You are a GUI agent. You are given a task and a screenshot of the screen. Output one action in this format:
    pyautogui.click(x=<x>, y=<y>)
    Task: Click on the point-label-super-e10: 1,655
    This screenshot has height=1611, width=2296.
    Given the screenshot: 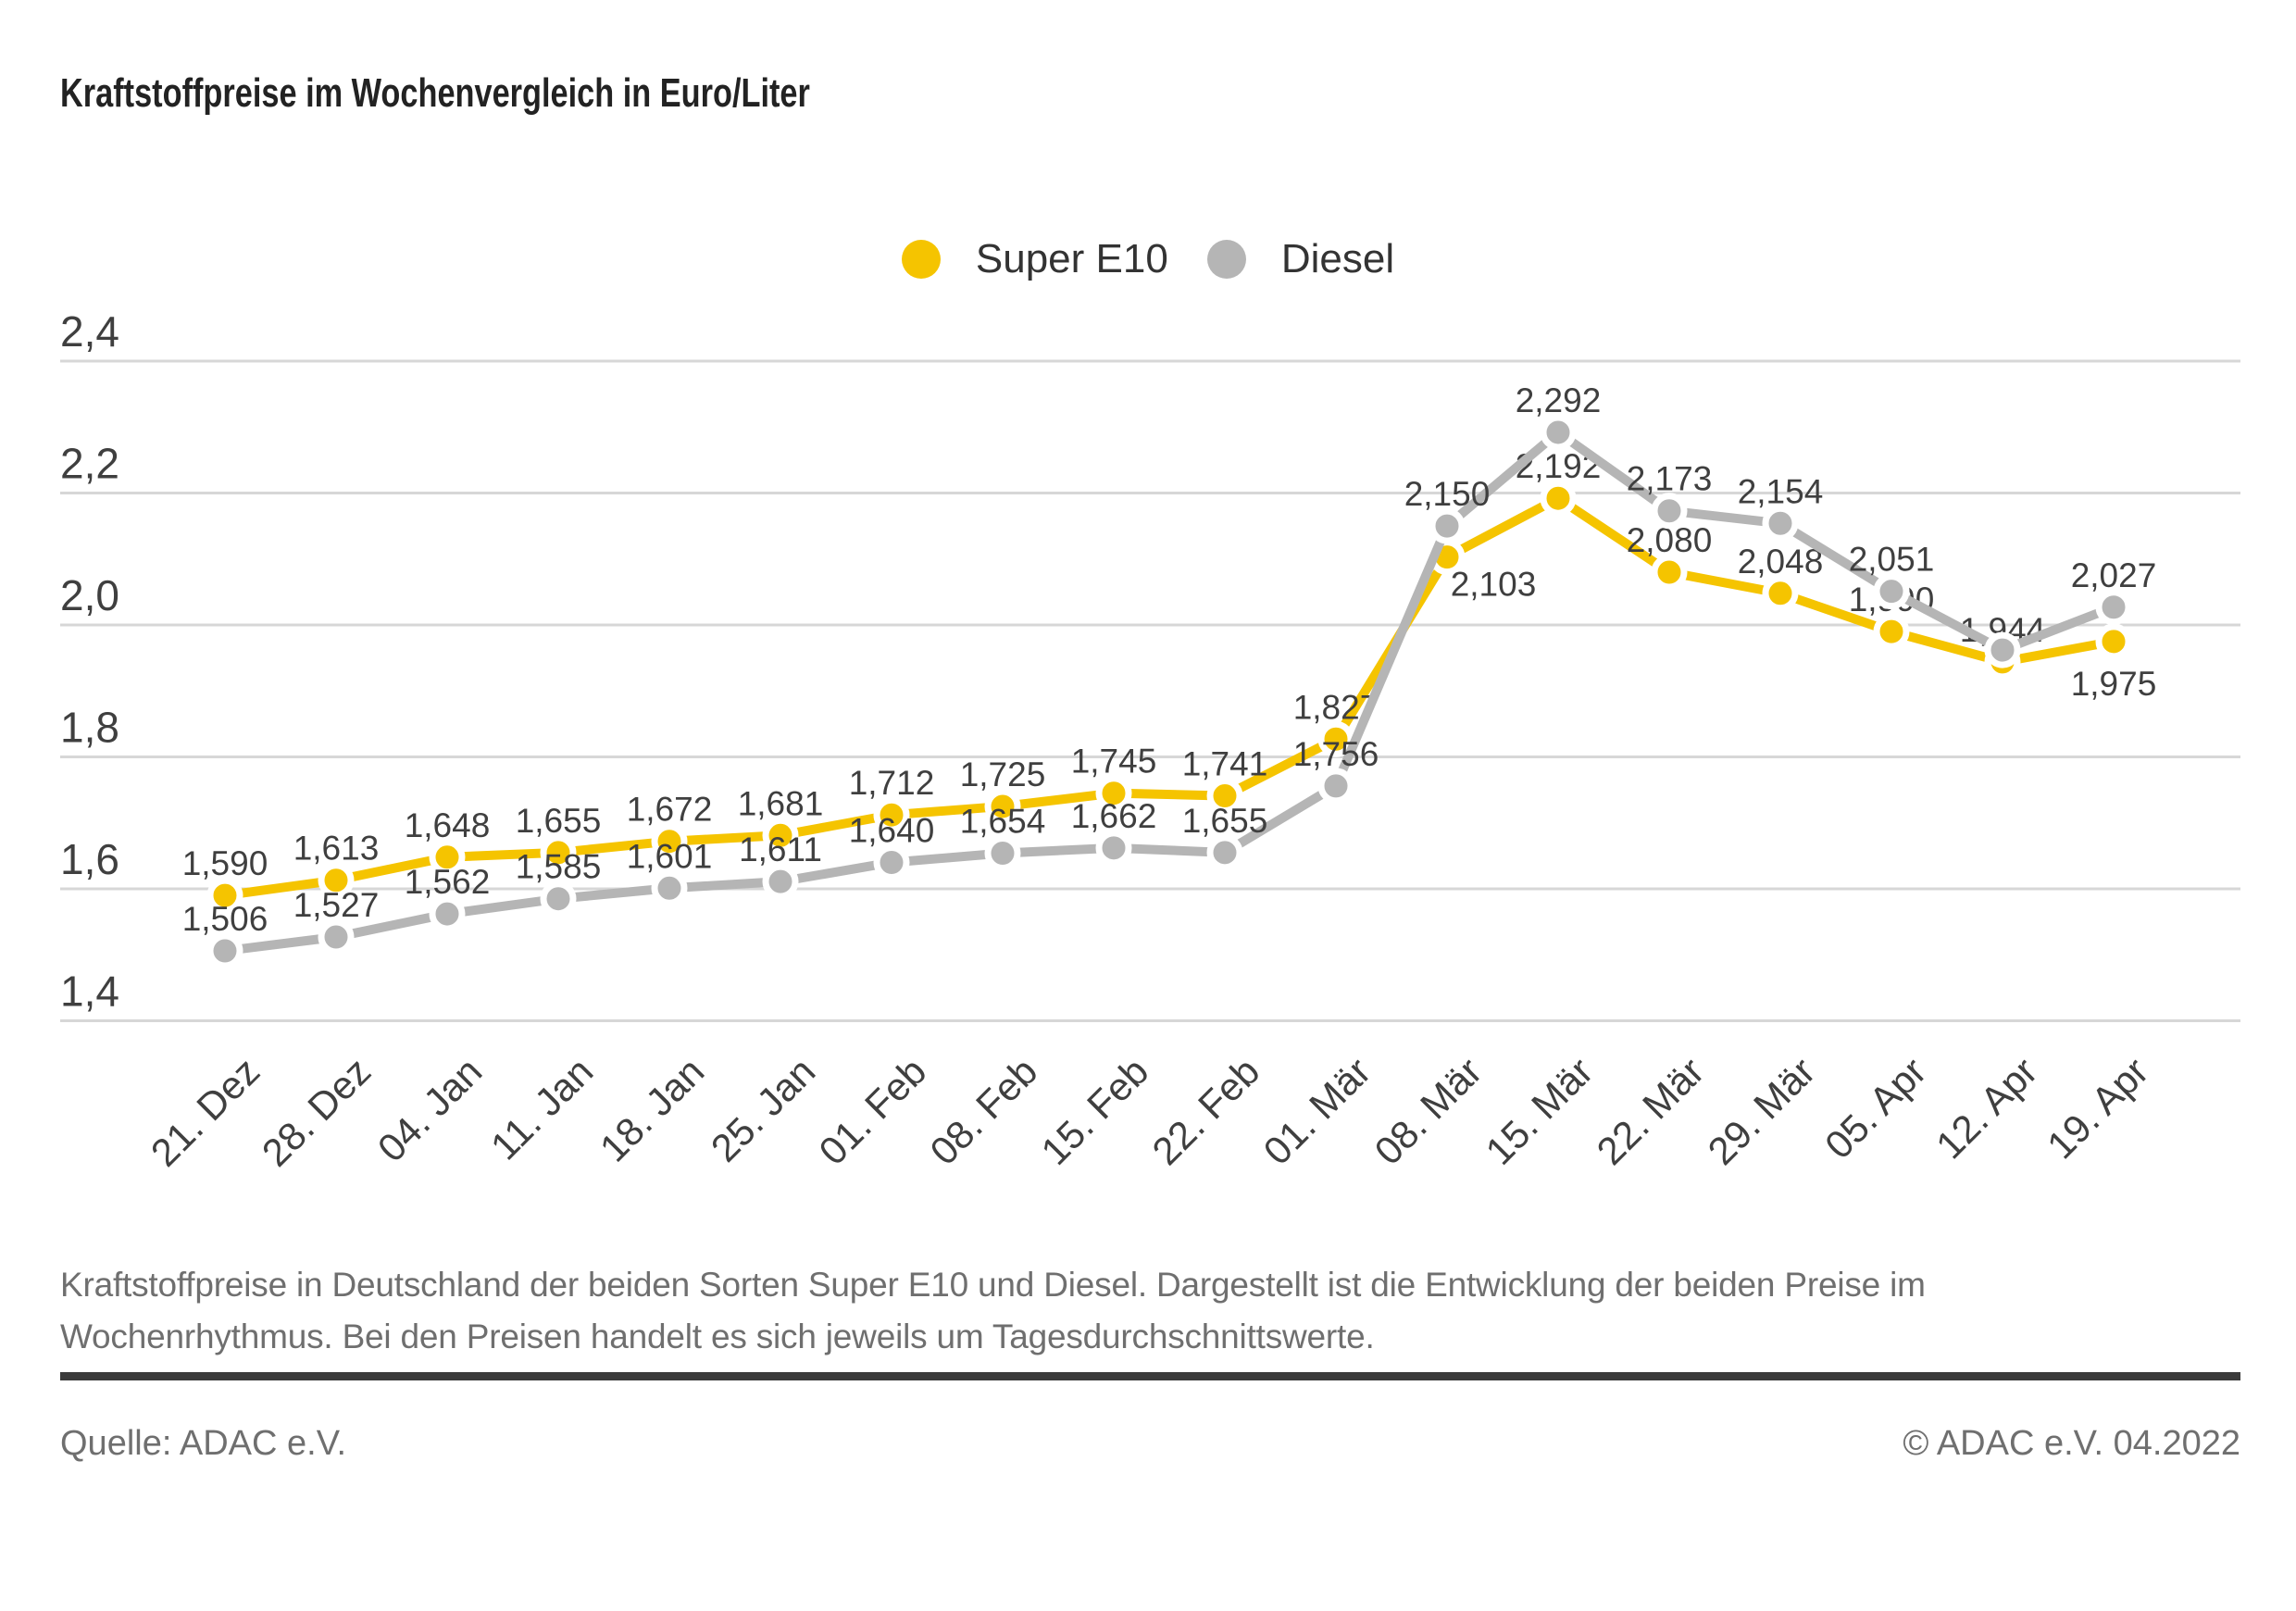 What is the action you would take?
    pyautogui.click(x=559, y=821)
    